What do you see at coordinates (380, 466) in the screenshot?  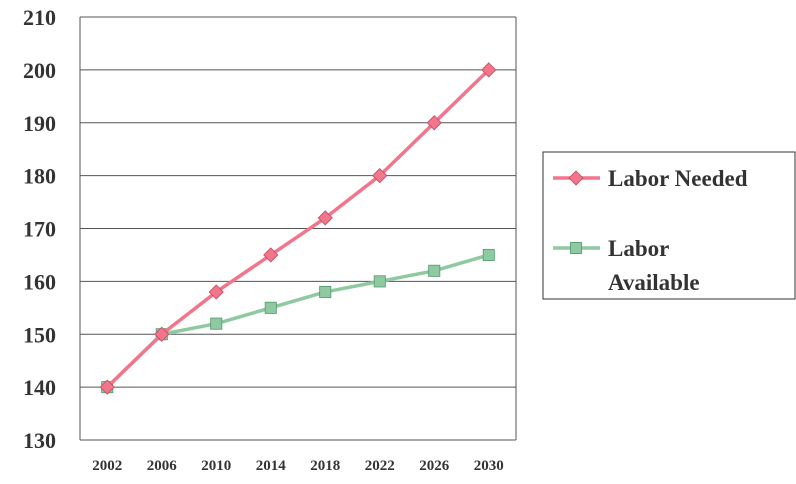 I see `x-tick-label: 2022` at bounding box center [380, 466].